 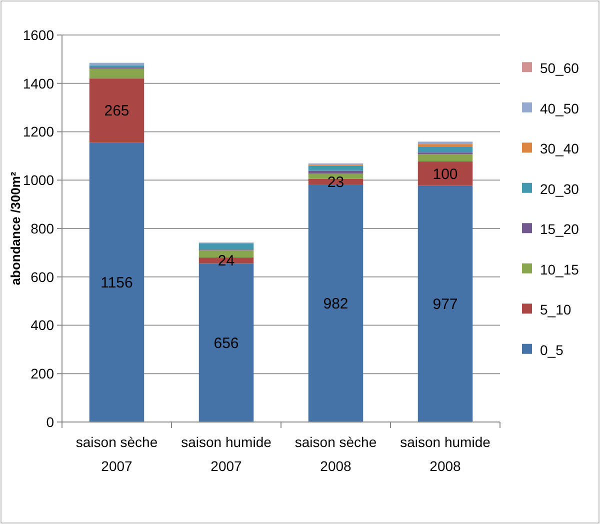 I want to click on y-tick-label: 200, so click(x=42, y=374).